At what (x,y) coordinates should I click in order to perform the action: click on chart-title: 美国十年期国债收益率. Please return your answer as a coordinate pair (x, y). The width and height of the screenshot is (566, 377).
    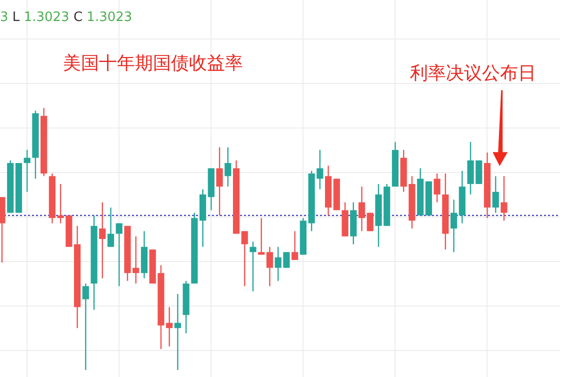
    Looking at the image, I should click on (153, 63).